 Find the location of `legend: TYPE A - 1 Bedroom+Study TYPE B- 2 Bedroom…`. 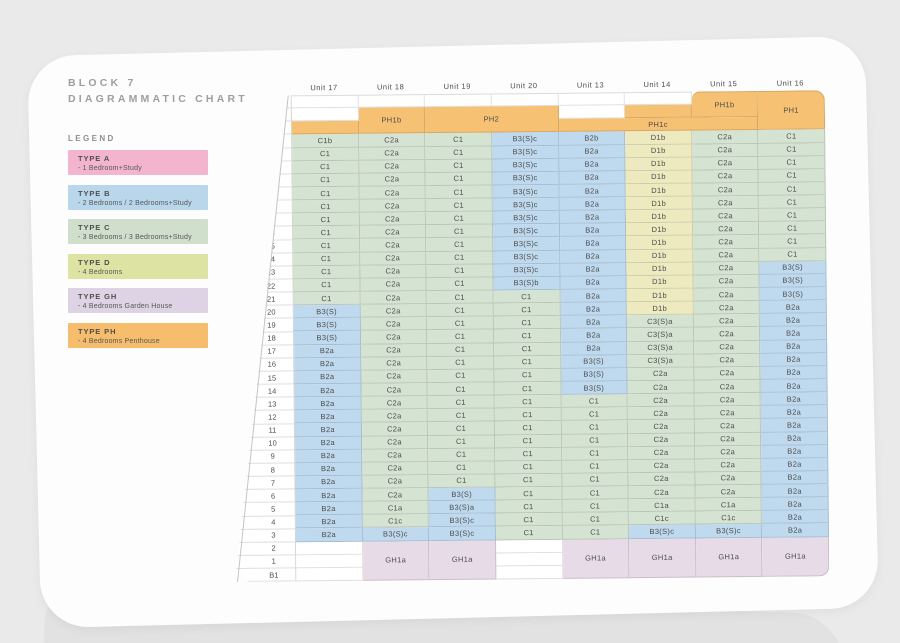

legend: TYPE A - 1 Bedroom+Study TYPE B- 2 Bedroom… is located at coordinates (143, 253).